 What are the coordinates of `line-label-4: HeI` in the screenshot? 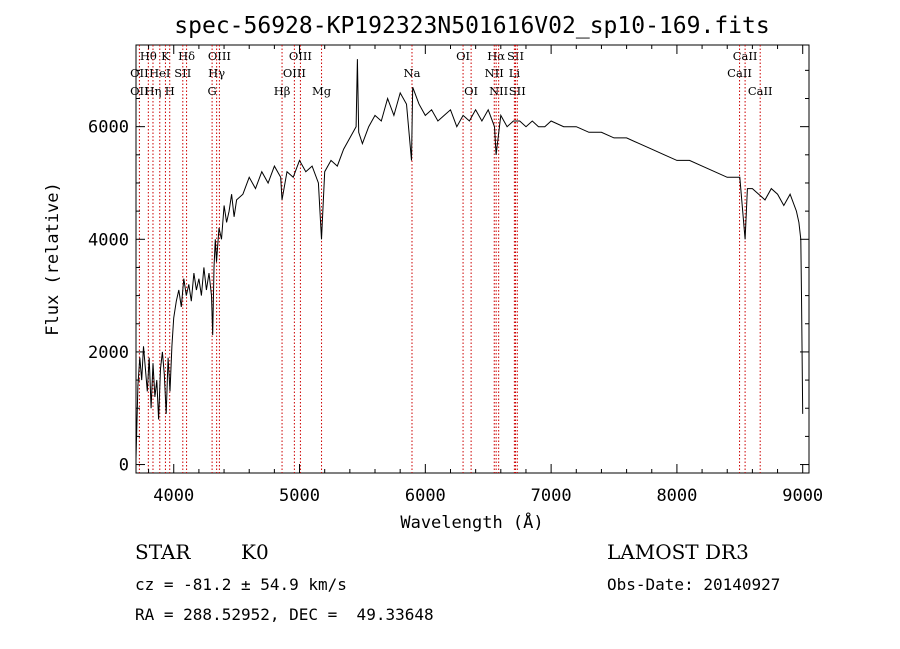 It's located at (159, 73).